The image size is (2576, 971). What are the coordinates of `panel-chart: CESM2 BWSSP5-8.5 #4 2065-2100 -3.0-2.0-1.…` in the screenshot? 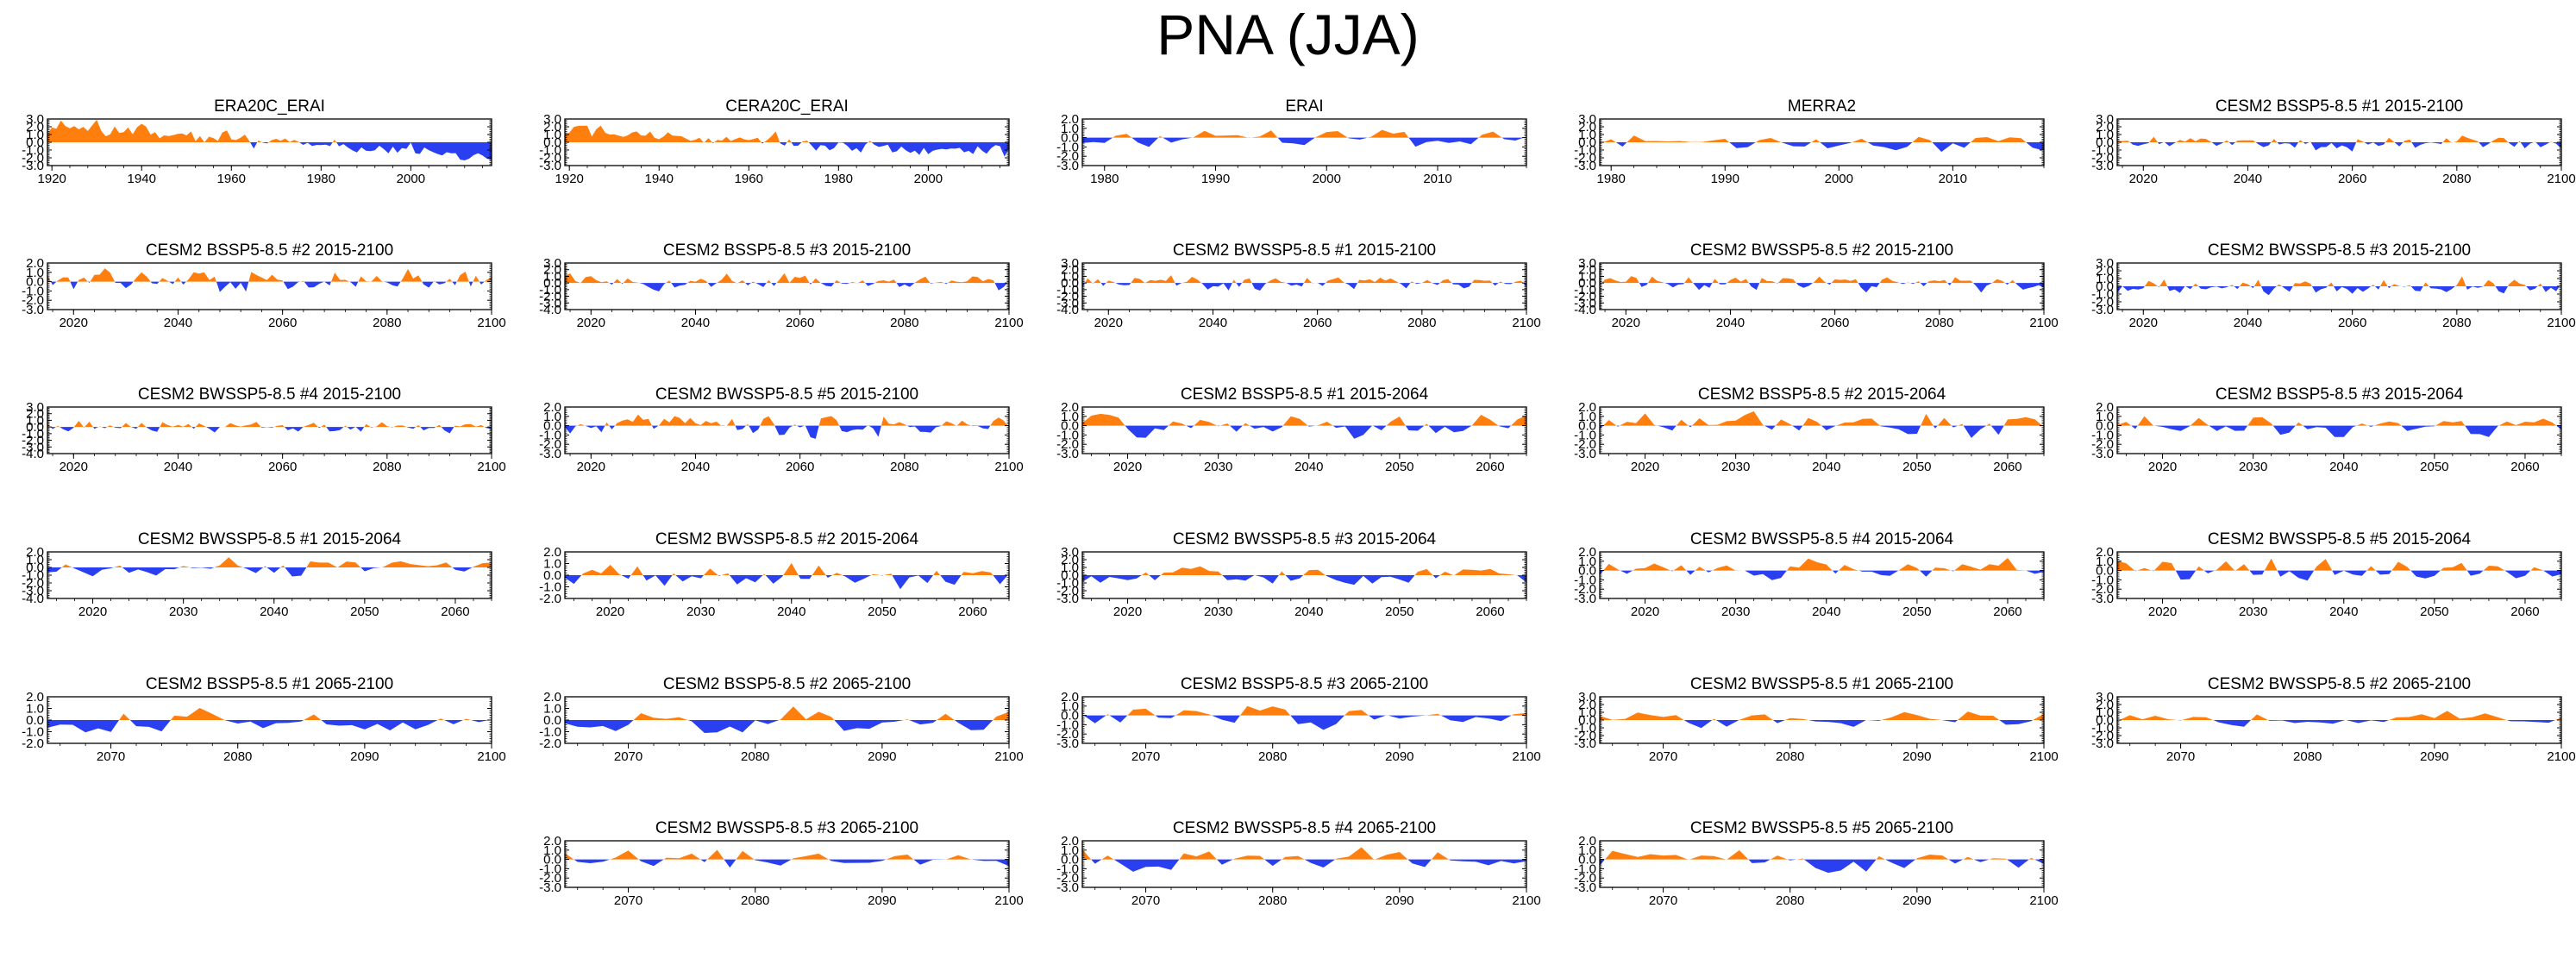 It's located at (1298, 864).